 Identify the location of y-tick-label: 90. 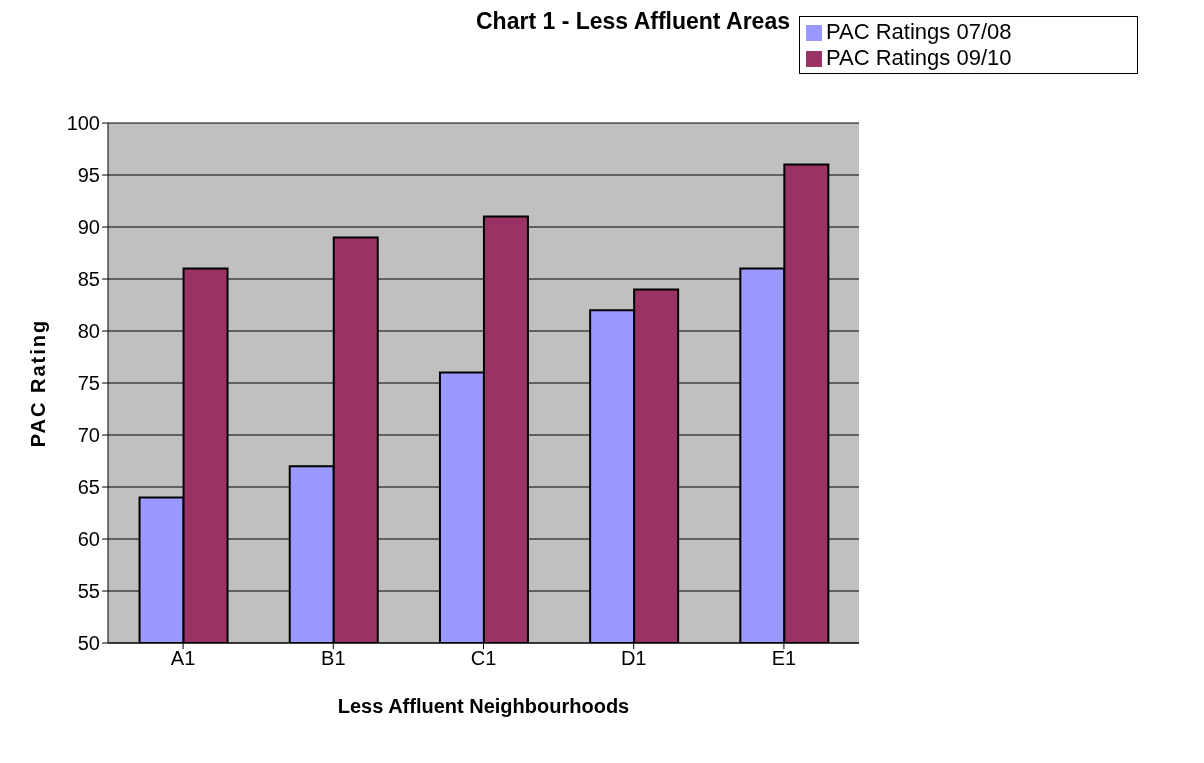
(88, 227).